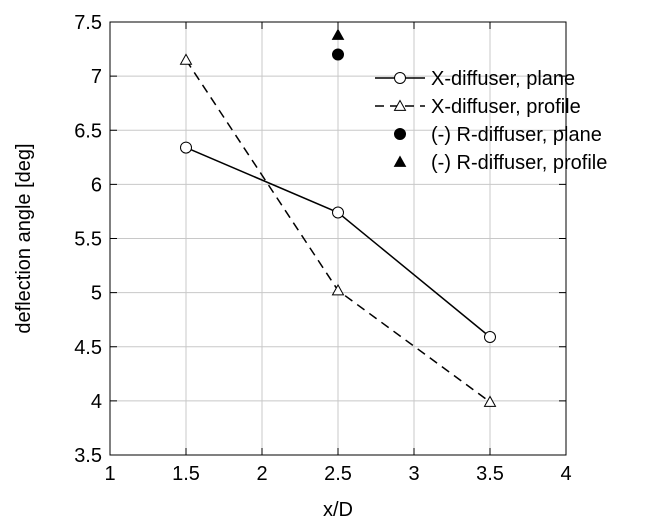 Image resolution: width=671 pixels, height=525 pixels. I want to click on y-tick-label: 3.5, so click(88, 456).